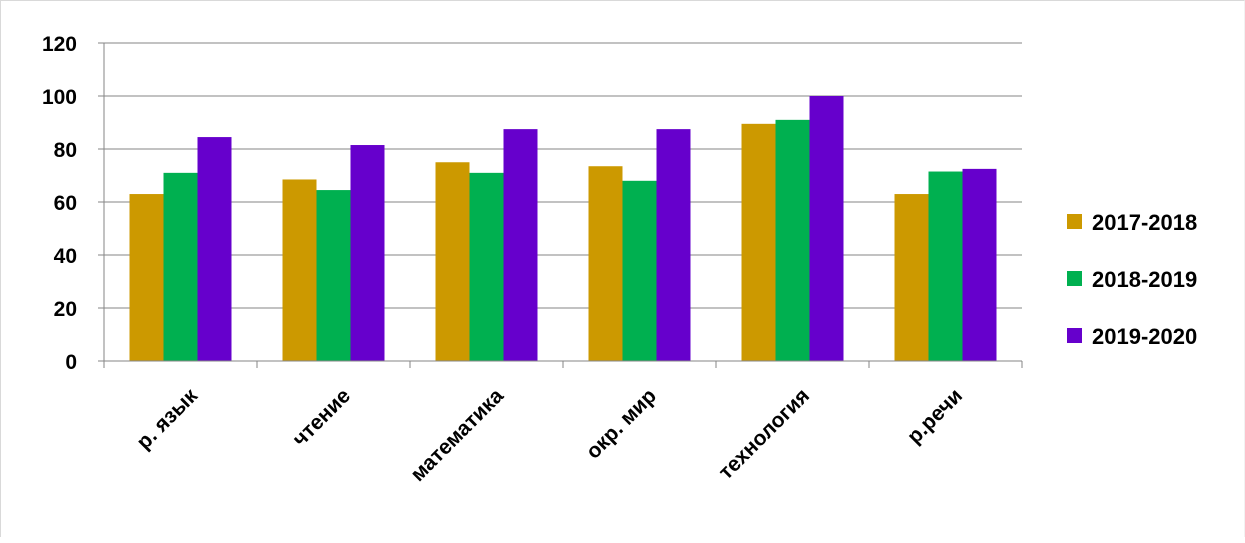 The height and width of the screenshot is (543, 1245). What do you see at coordinates (1144, 279) in the screenshot?
I see `legend-label: 2018-2019` at bounding box center [1144, 279].